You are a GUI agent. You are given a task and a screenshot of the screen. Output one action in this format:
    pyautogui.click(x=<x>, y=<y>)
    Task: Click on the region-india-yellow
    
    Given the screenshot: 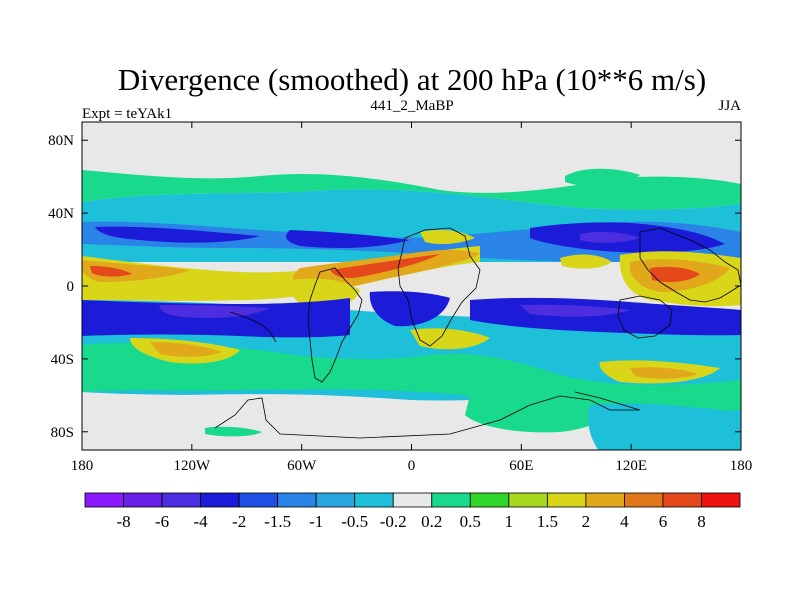 What is the action you would take?
    pyautogui.click(x=586, y=261)
    